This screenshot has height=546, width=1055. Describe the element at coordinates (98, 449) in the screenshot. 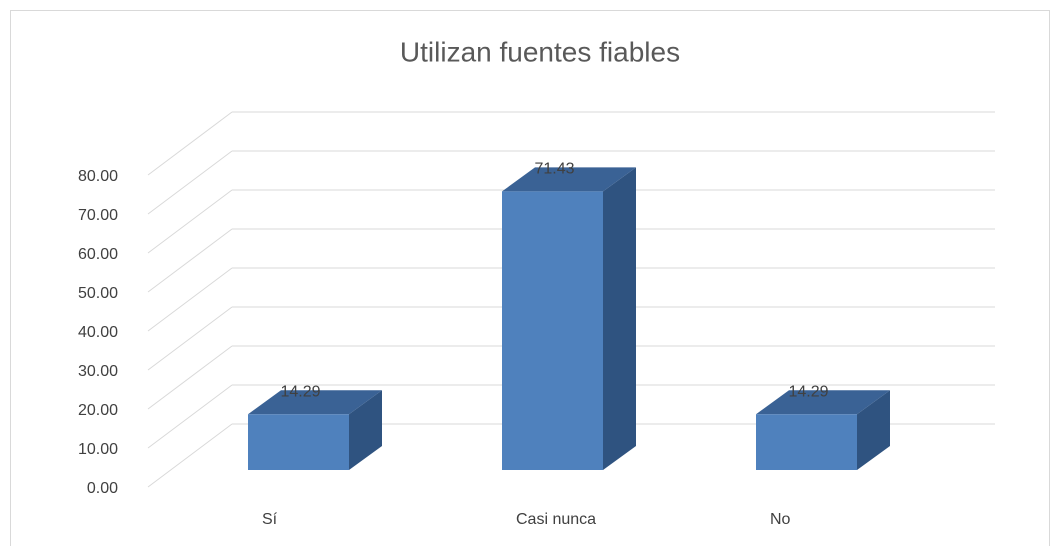

I see `y-tick-label: 10.00` at that location.